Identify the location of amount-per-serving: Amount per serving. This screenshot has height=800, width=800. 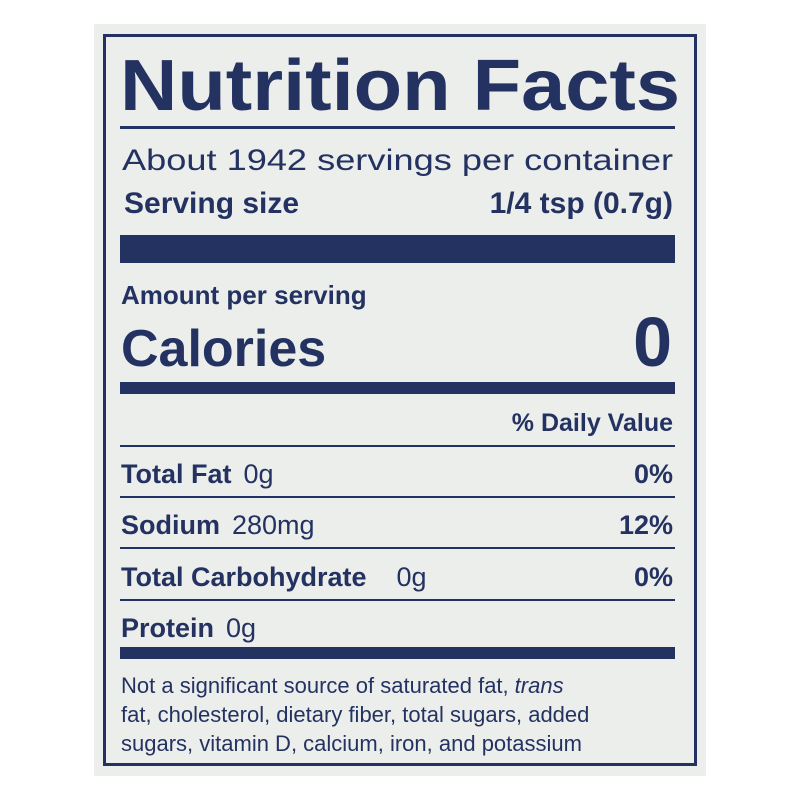
(244, 295).